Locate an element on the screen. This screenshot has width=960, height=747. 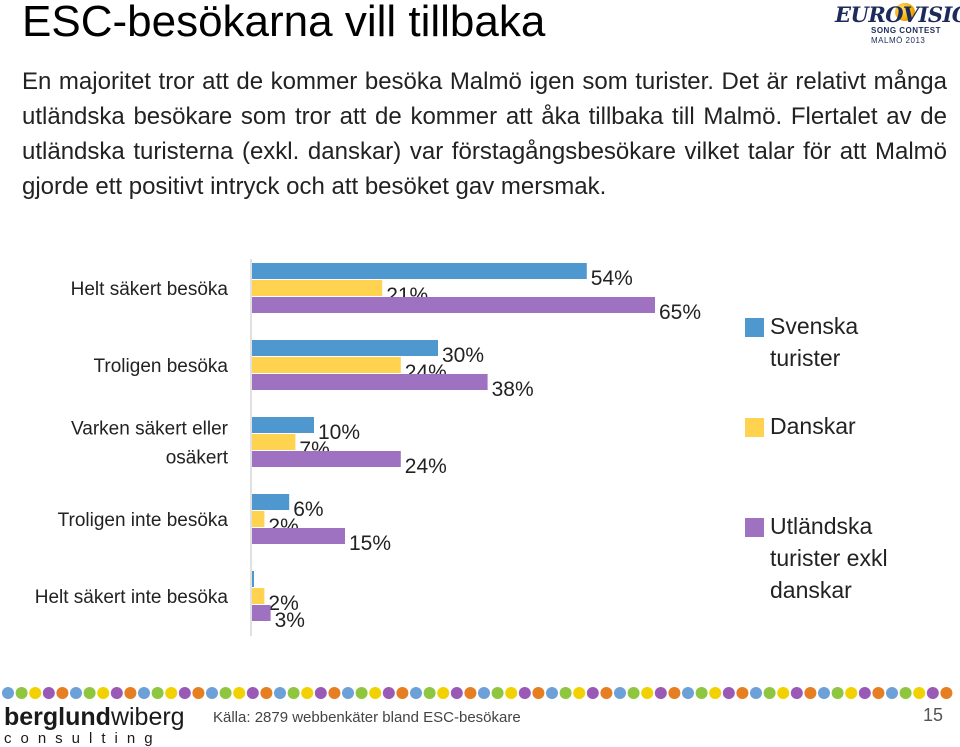
category-label: Helt säkert besöka is located at coordinates (150, 289).